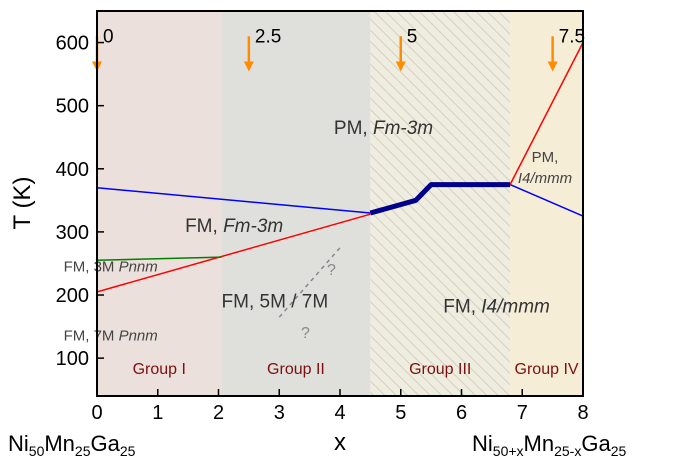 This screenshot has width=684, height=464. Describe the element at coordinates (72, 107) in the screenshot. I see `y-tick-label-500: 500` at that location.